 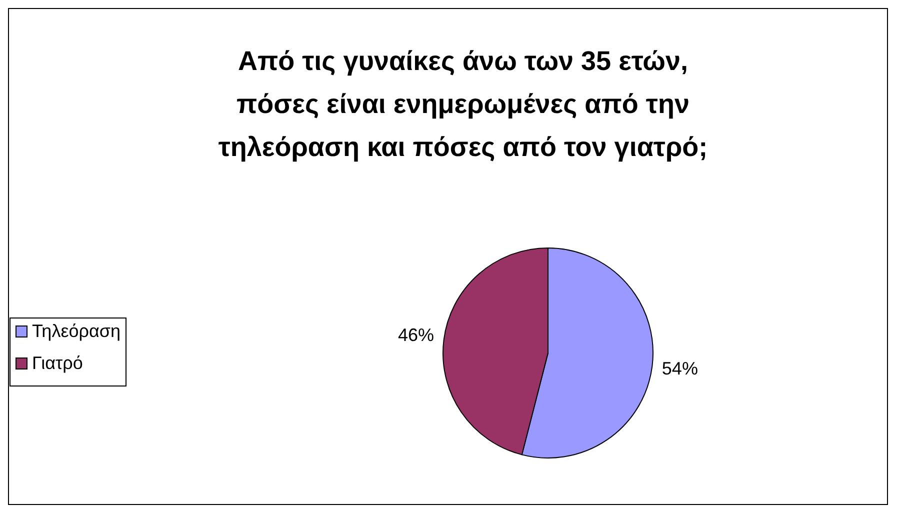 I want to click on data-label: 46%, so click(x=416, y=335).